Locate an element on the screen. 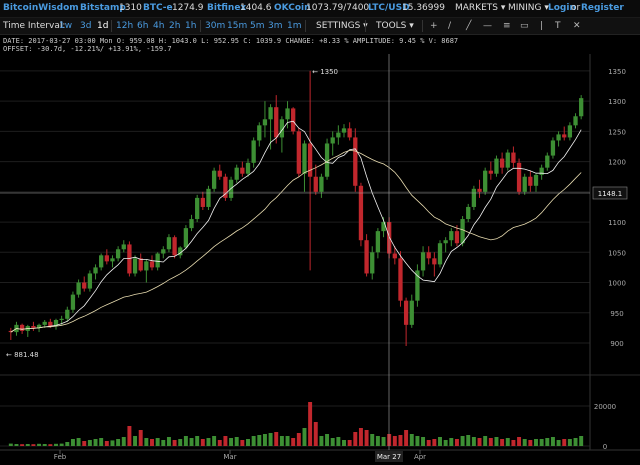 This screenshot has width=640, height=465. market-bitfinex: Bitfinex is located at coordinates (227, 8).